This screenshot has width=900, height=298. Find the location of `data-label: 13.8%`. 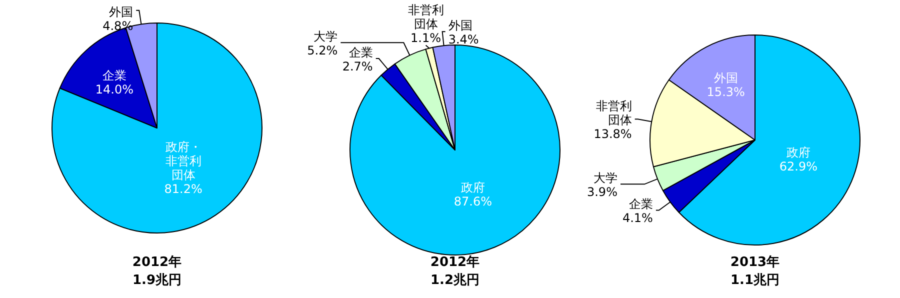

data-label: 13.8% is located at coordinates (613, 134).